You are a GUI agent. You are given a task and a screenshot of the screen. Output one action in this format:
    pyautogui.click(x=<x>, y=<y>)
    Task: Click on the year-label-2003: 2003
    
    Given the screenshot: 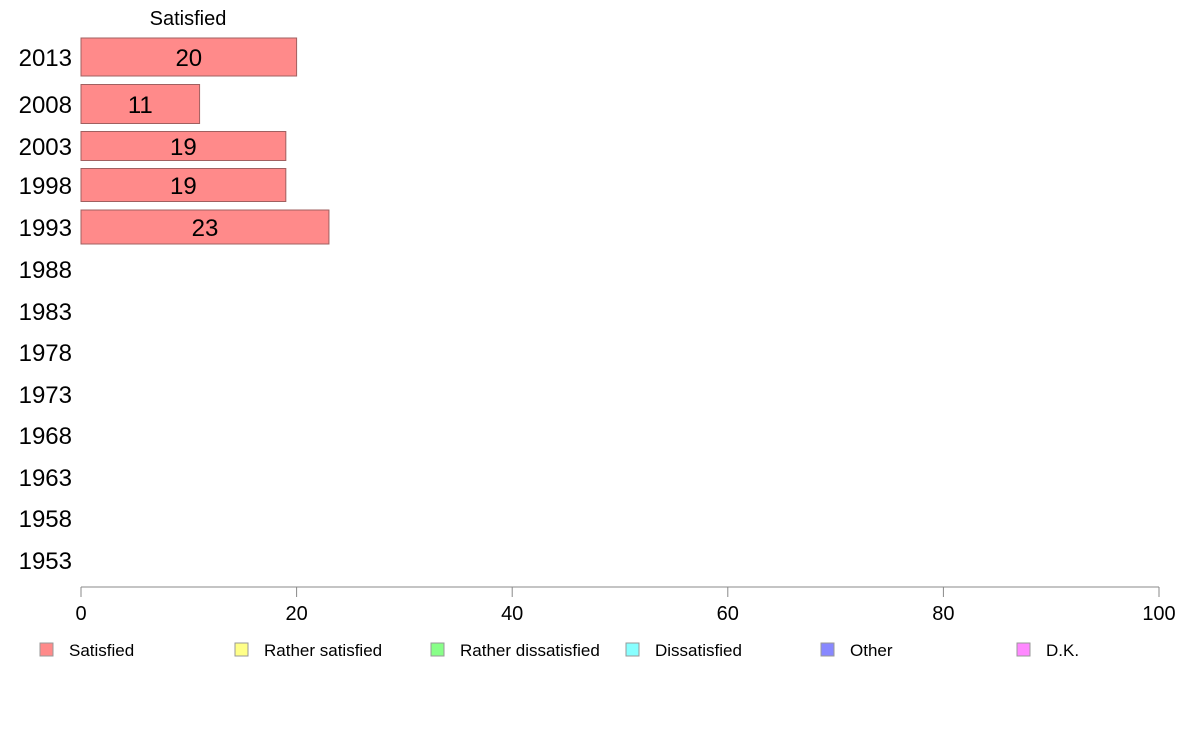 What is the action you would take?
    pyautogui.click(x=45, y=147)
    